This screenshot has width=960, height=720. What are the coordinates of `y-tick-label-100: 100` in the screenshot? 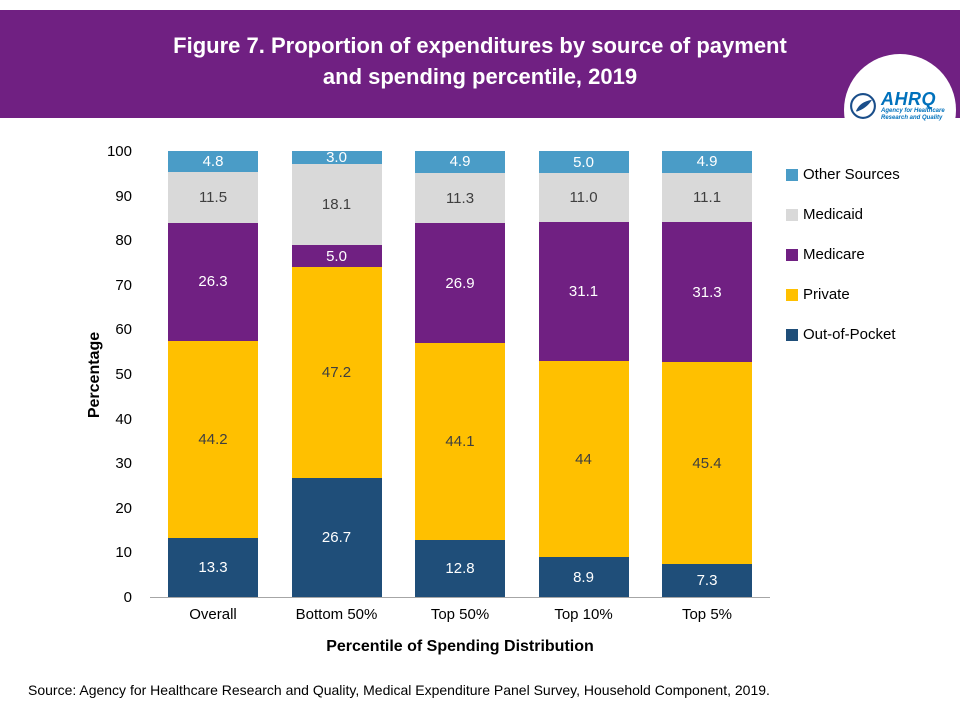 It's located at (119, 151).